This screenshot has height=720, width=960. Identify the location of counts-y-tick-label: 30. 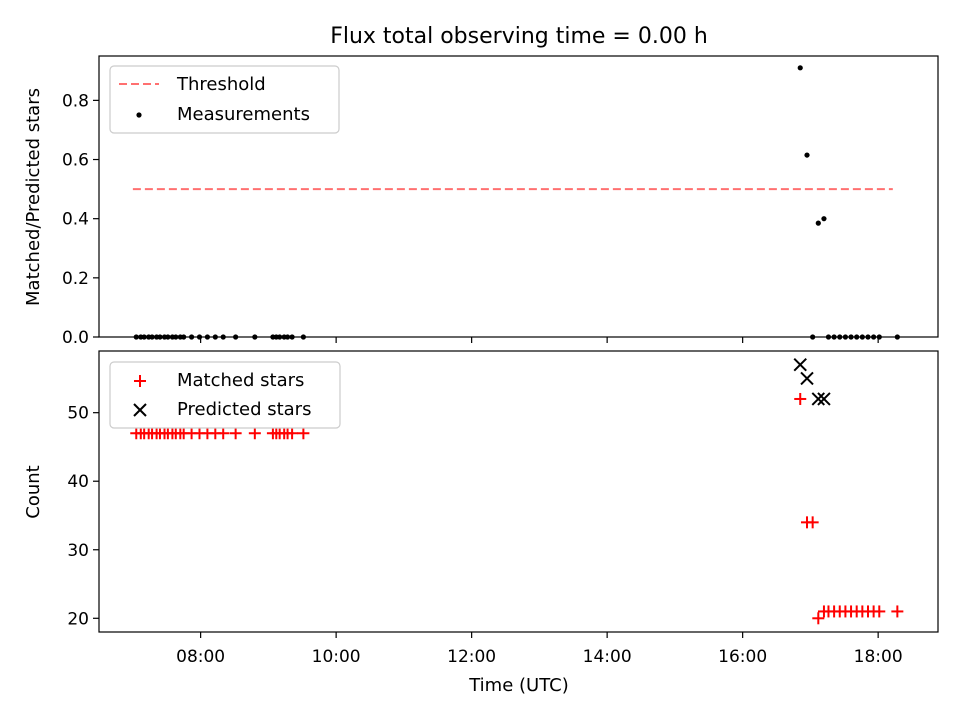
(78, 551).